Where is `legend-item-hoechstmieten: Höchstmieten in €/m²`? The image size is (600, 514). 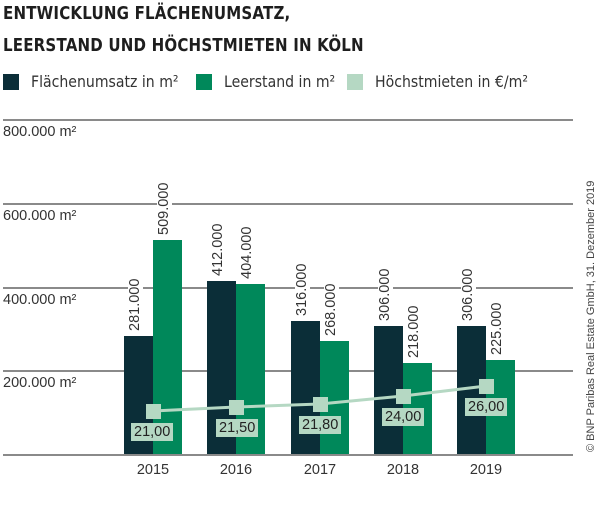
legend-item-hoechstmieten: Höchstmieten in €/m² is located at coordinates (448, 81).